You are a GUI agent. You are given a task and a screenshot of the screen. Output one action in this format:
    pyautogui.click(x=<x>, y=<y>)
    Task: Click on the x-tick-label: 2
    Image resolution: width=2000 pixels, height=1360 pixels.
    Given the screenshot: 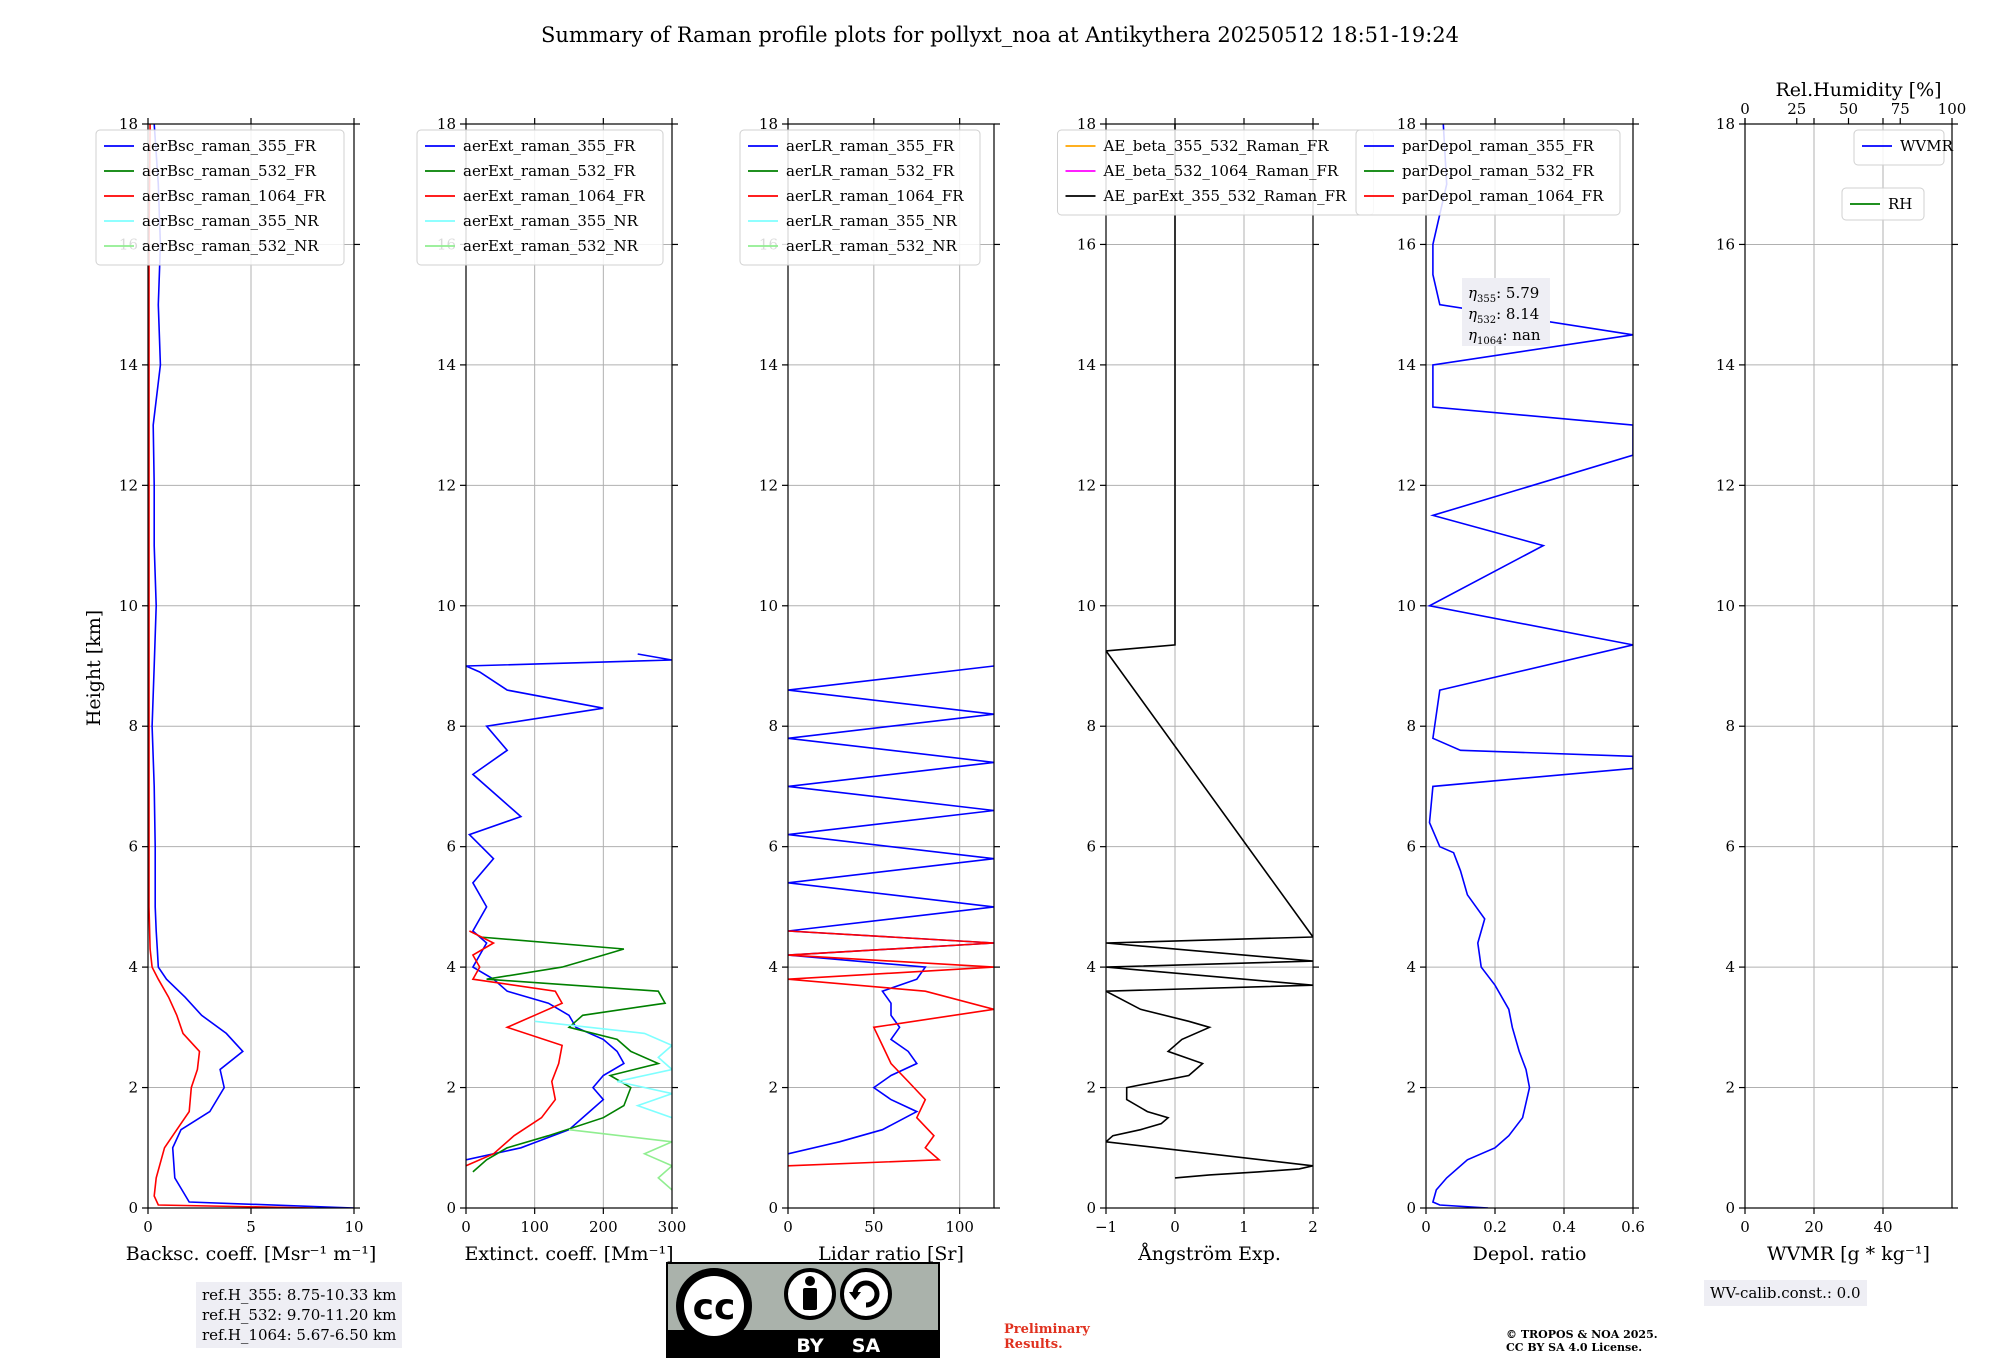 What is the action you would take?
    pyautogui.click(x=1313, y=1227)
    